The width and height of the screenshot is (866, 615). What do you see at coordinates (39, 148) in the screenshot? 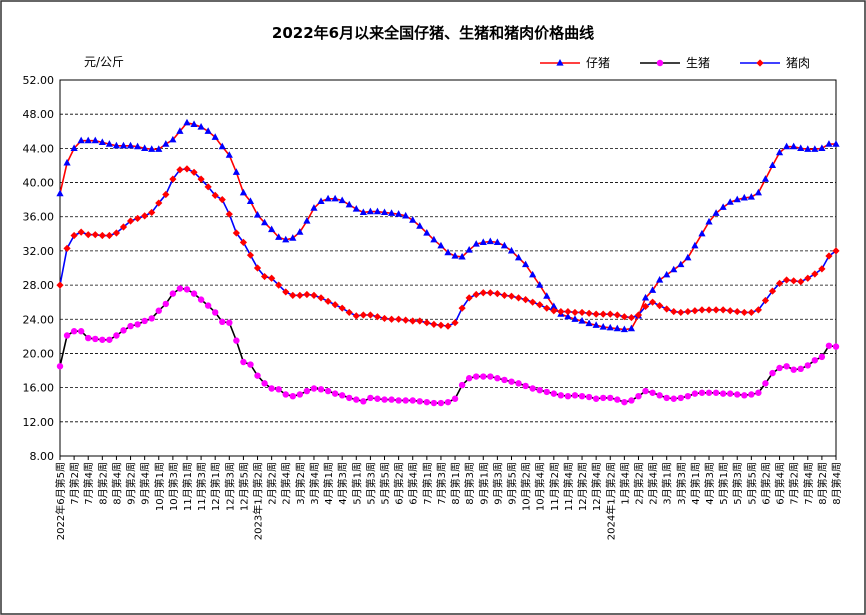
I see `y-tick-label: 44.00` at bounding box center [39, 148].